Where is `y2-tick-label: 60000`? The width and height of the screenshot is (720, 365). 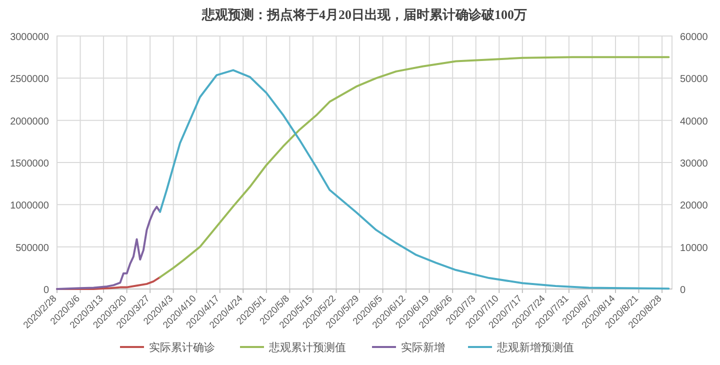 y2-tick-label: 60000 is located at coordinates (694, 37).